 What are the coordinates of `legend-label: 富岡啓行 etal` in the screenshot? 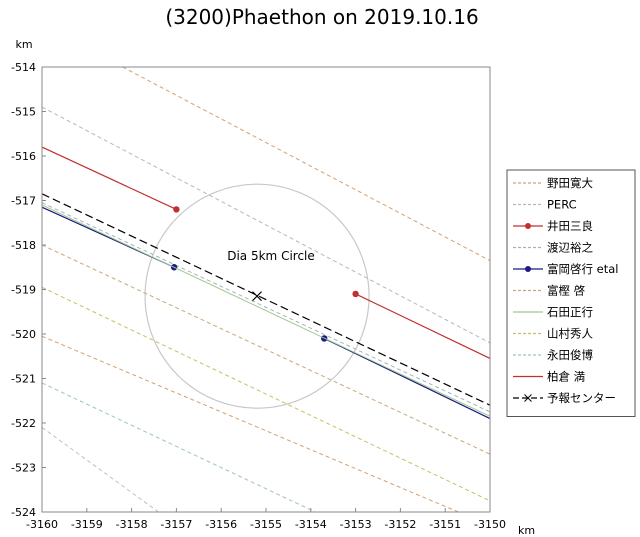 It's located at (582, 269).